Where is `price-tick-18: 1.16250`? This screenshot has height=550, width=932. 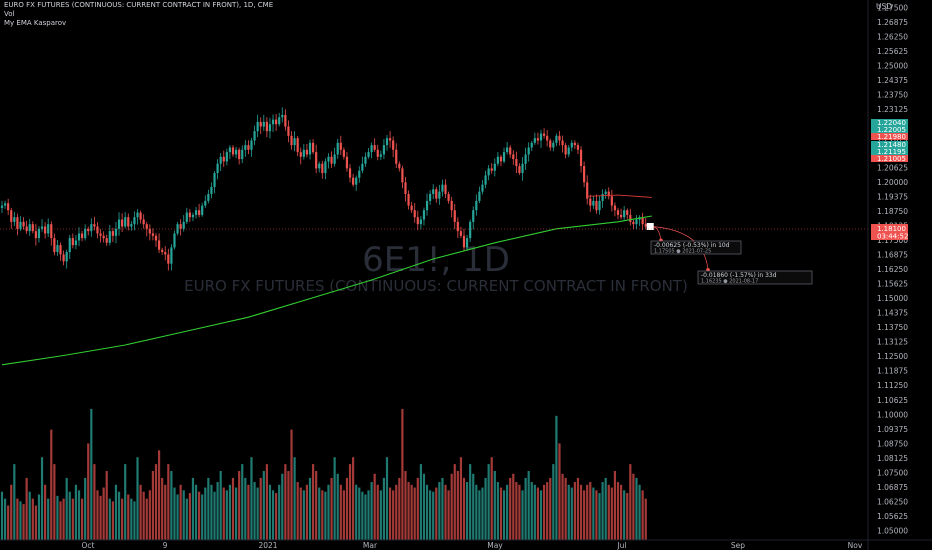
price-tick-18: 1.16250 is located at coordinates (892, 269).